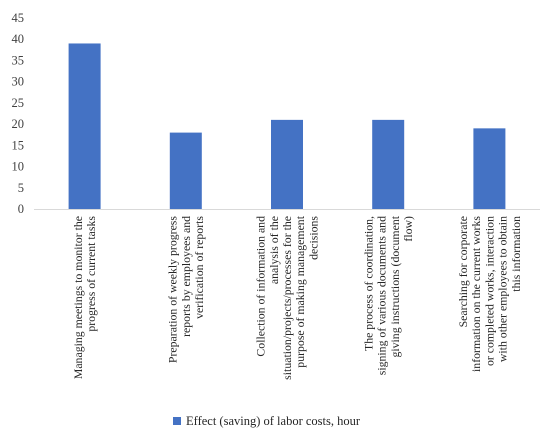  What do you see at coordinates (199, 267) in the screenshot?
I see `category-label: verification of reports` at bounding box center [199, 267].